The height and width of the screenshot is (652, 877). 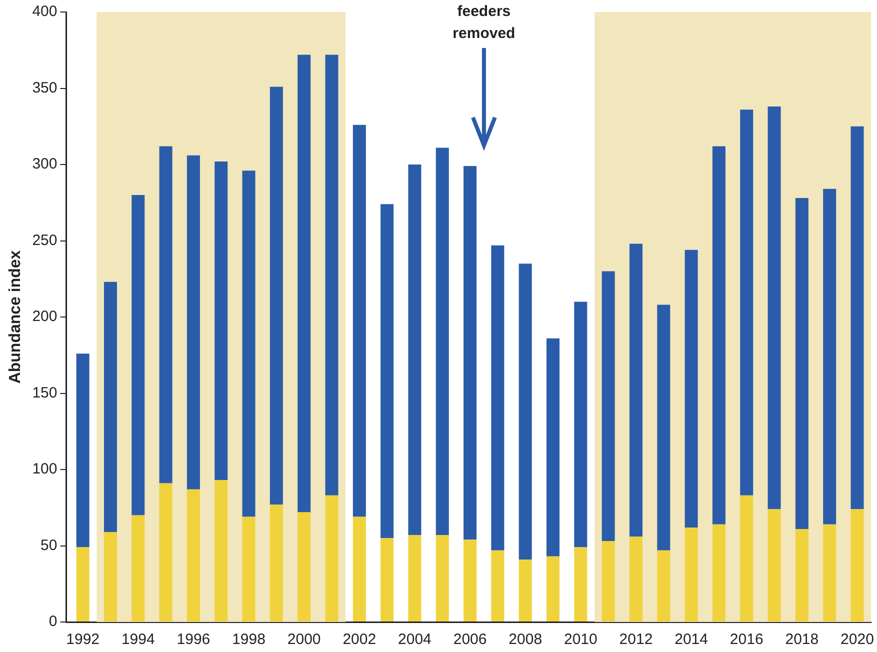 What do you see at coordinates (138, 639) in the screenshot?
I see `x-tick-label: 1994` at bounding box center [138, 639].